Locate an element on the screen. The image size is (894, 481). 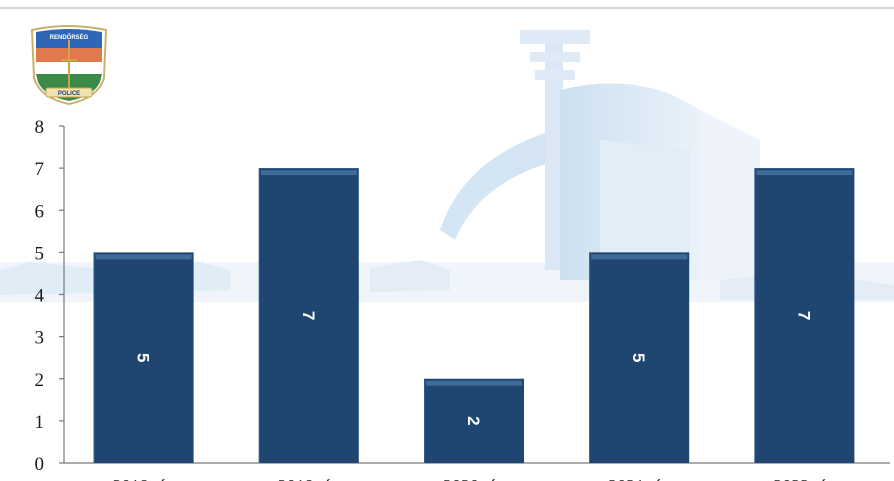
x-tick-label: 2018. év is located at coordinates (144, 478).